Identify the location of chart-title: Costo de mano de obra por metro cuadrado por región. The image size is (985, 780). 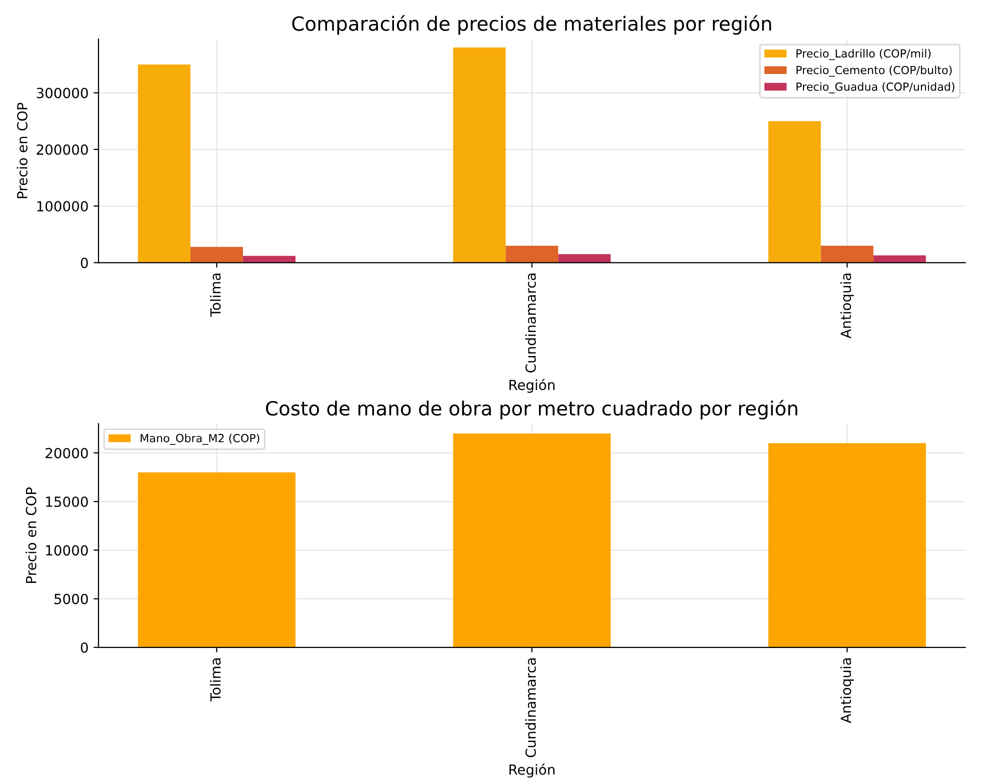
(532, 410).